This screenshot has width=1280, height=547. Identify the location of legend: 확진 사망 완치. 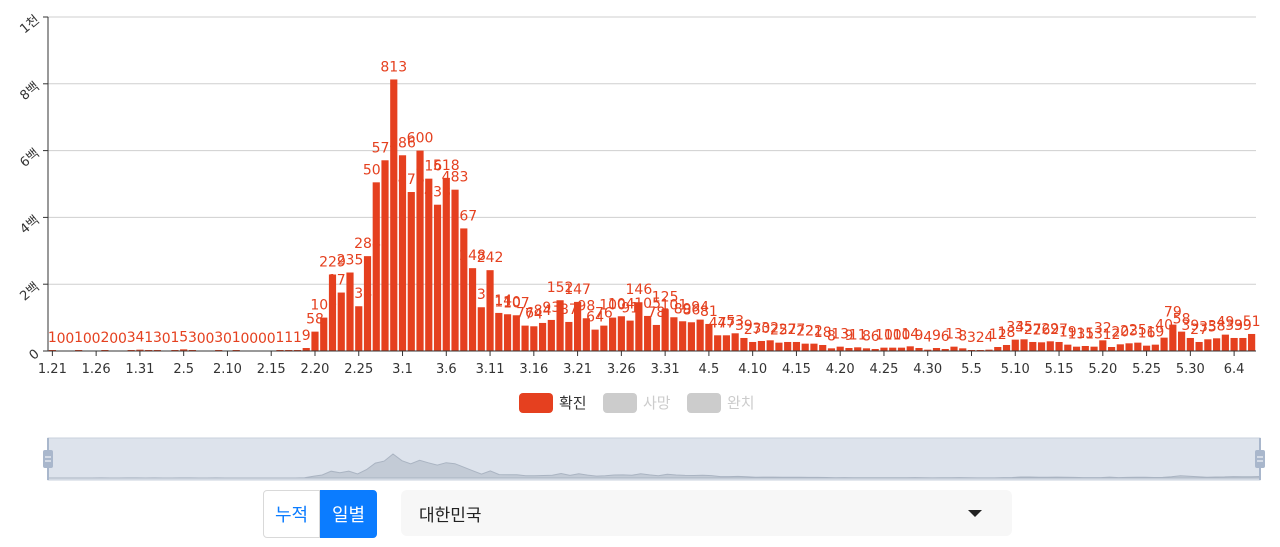
(637, 403).